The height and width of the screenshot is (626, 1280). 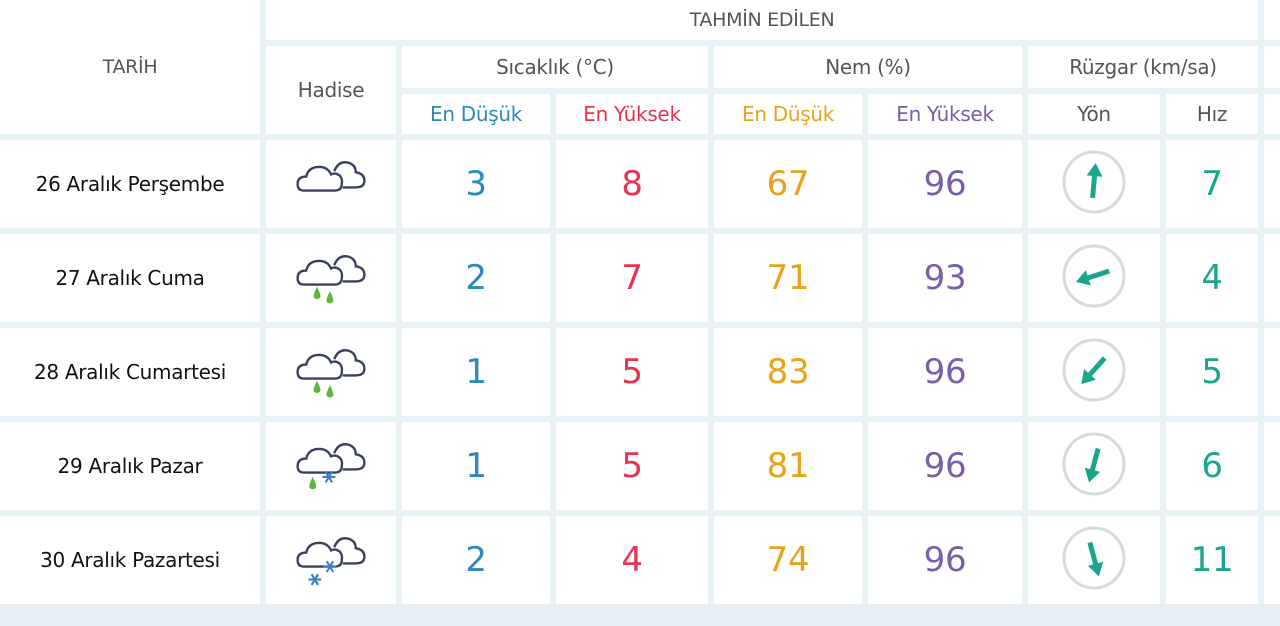 What do you see at coordinates (130, 67) in the screenshot?
I see `header-date: TARİH` at bounding box center [130, 67].